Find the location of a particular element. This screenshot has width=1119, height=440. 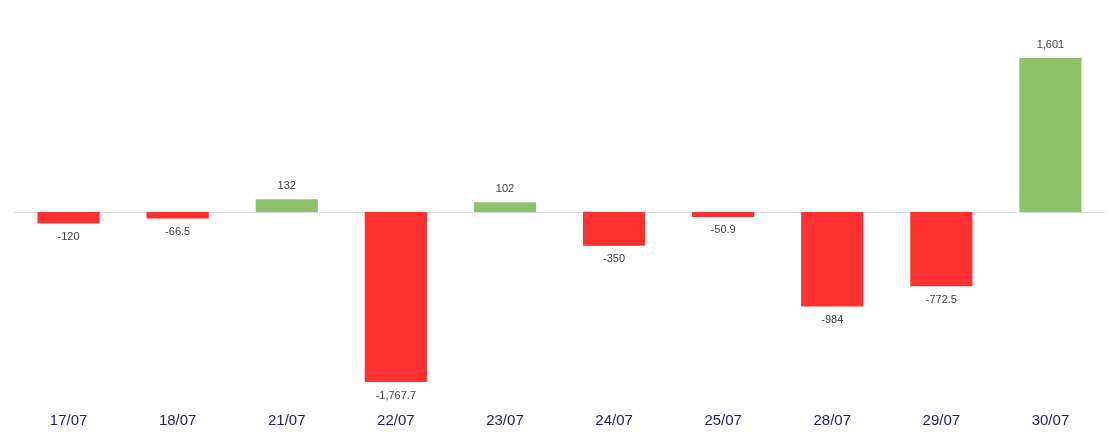

x-tick-label: 22/07 is located at coordinates (396, 420).